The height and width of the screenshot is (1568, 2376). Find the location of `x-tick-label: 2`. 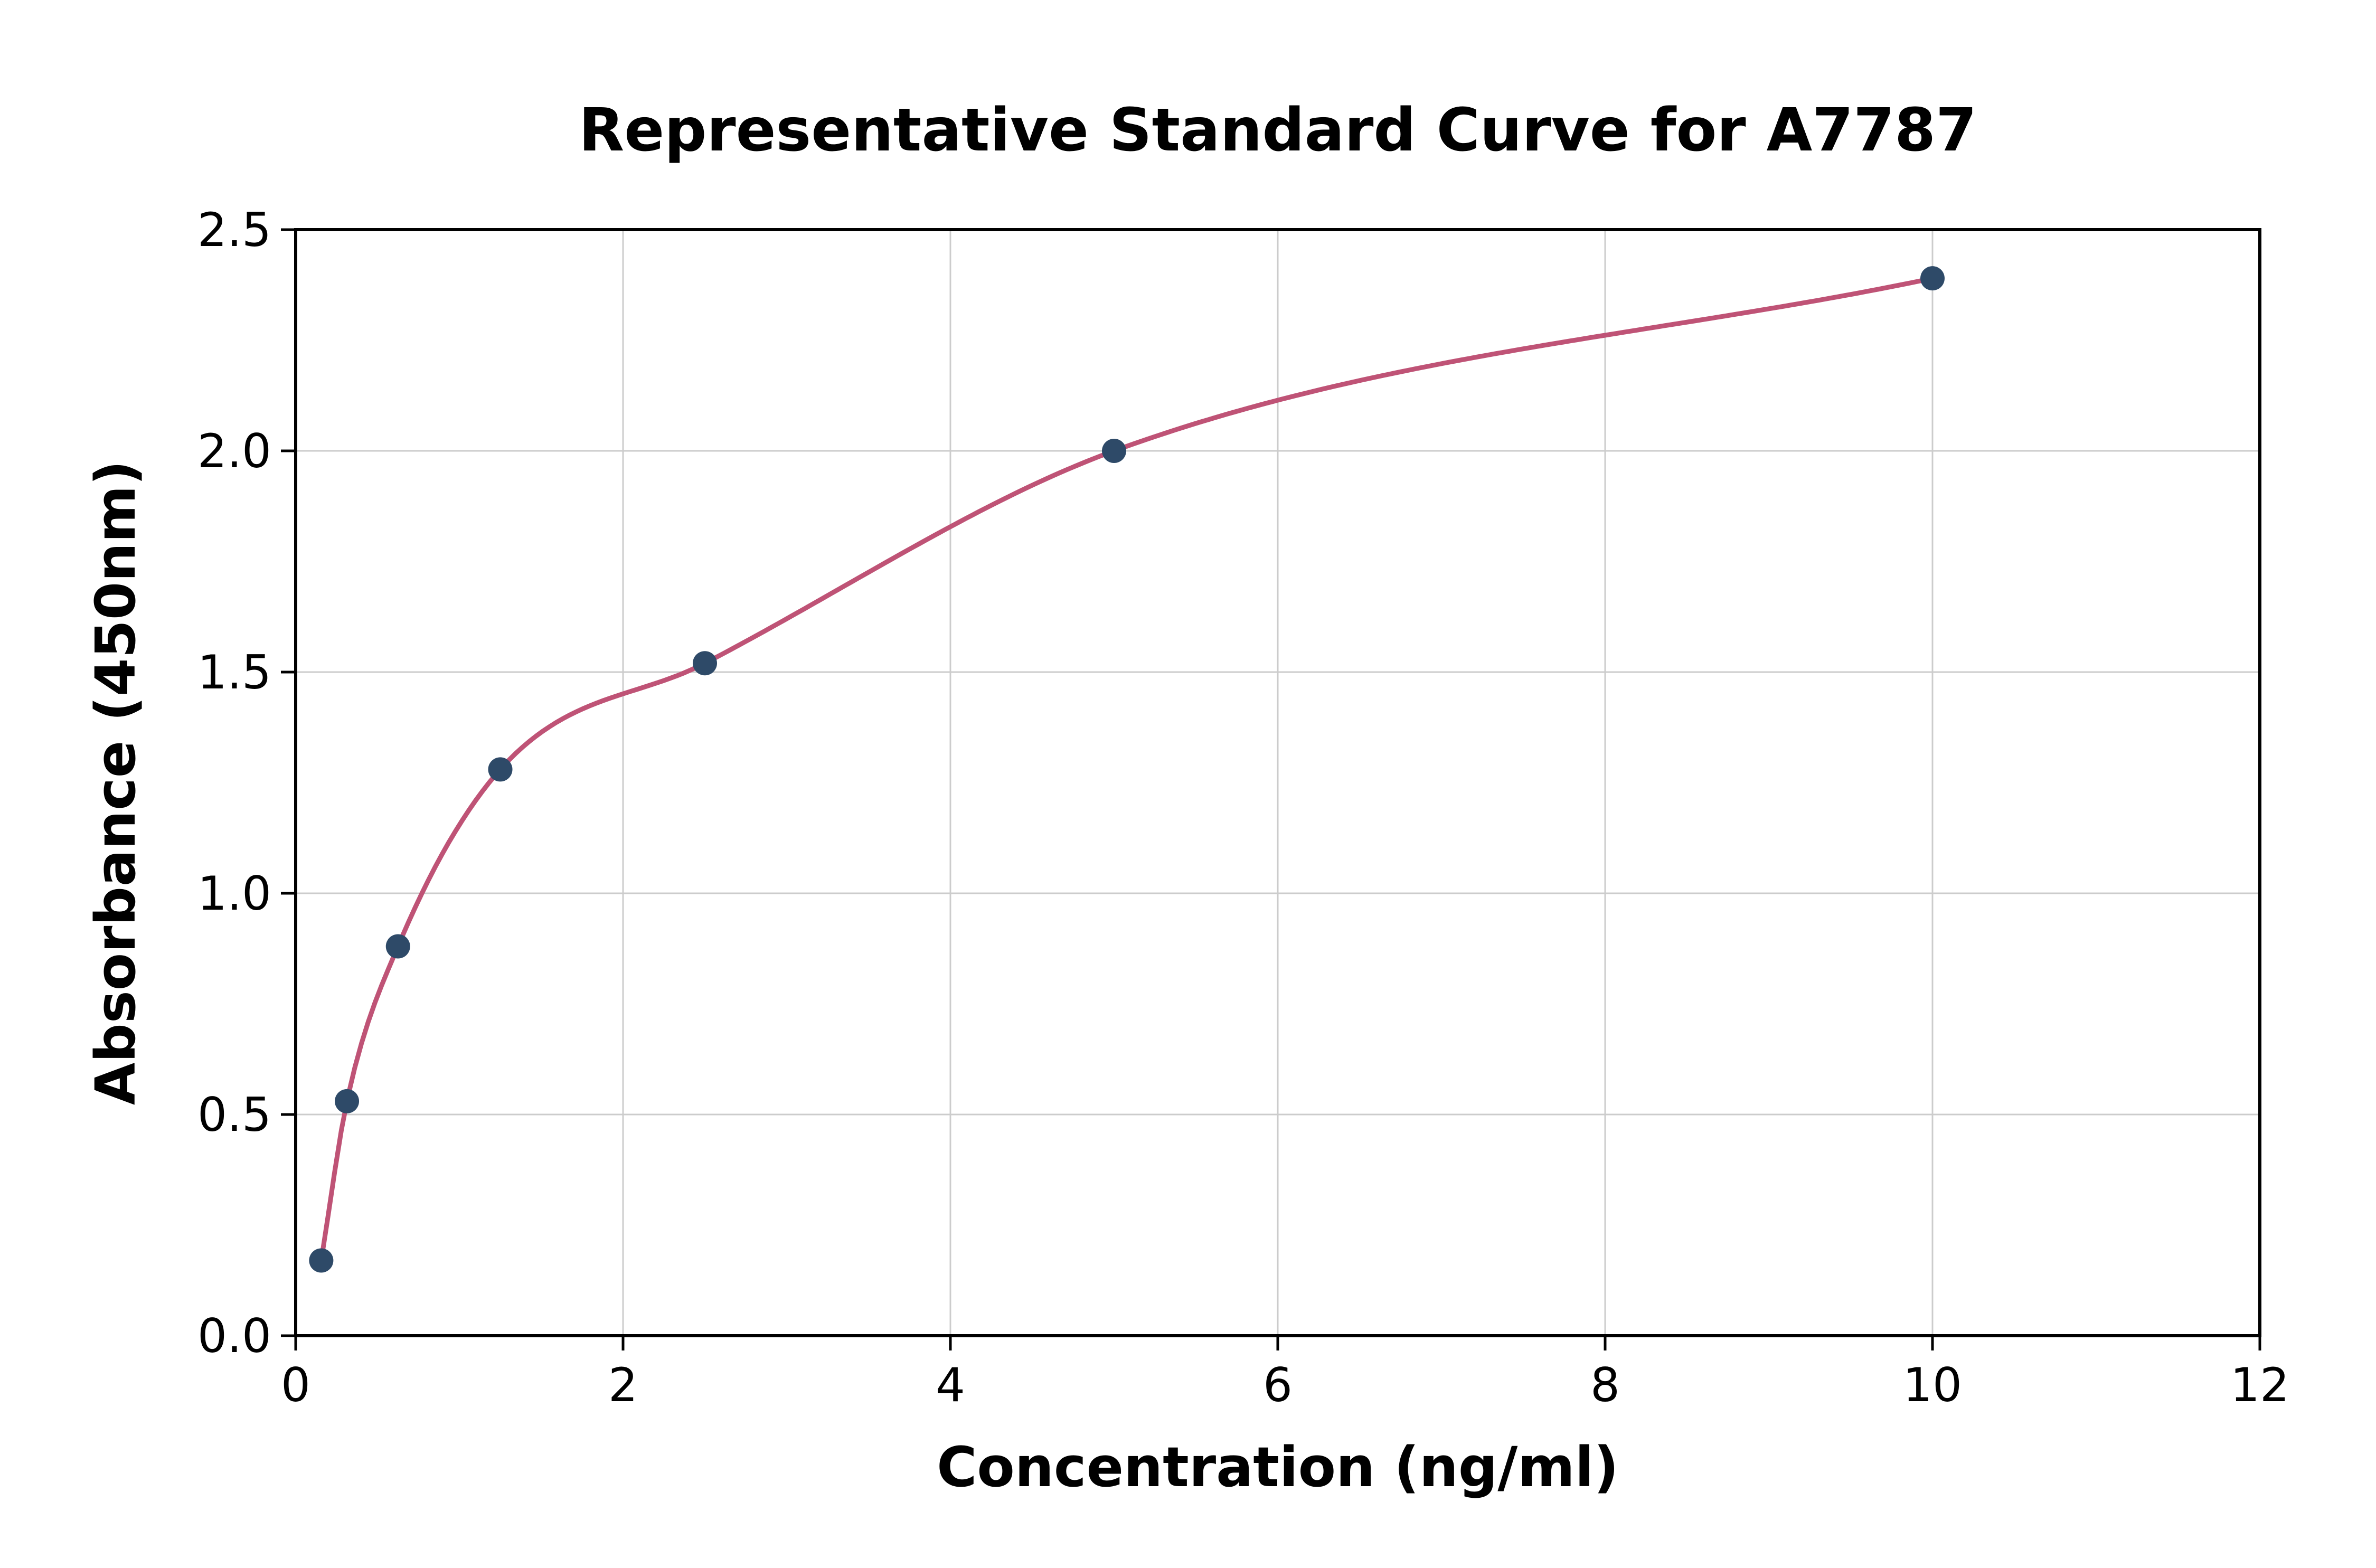

x-tick-label: 2 is located at coordinates (623, 1385).